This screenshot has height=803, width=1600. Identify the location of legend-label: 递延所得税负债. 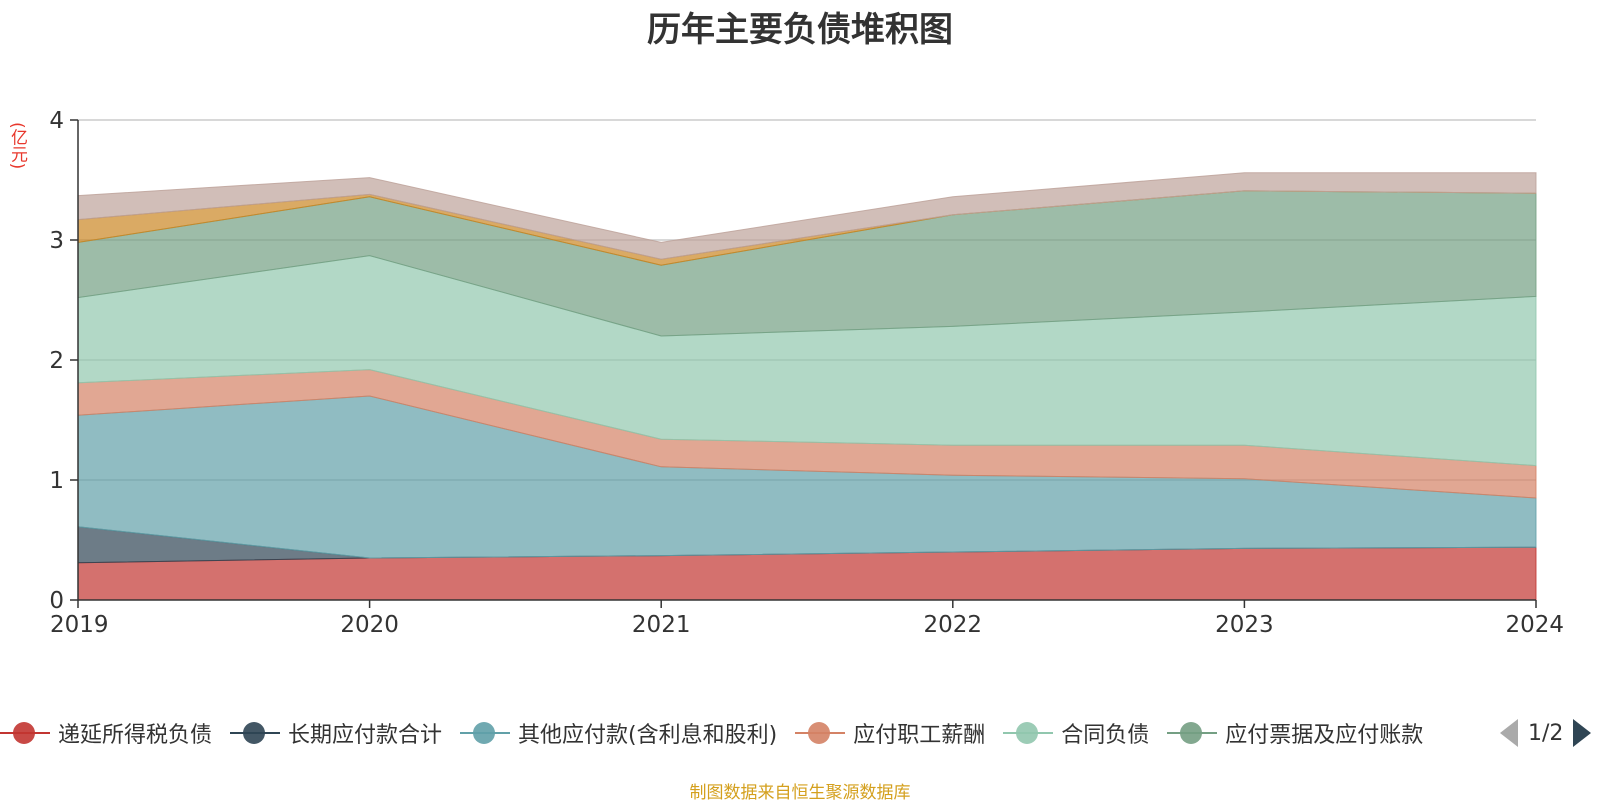
(135, 735).